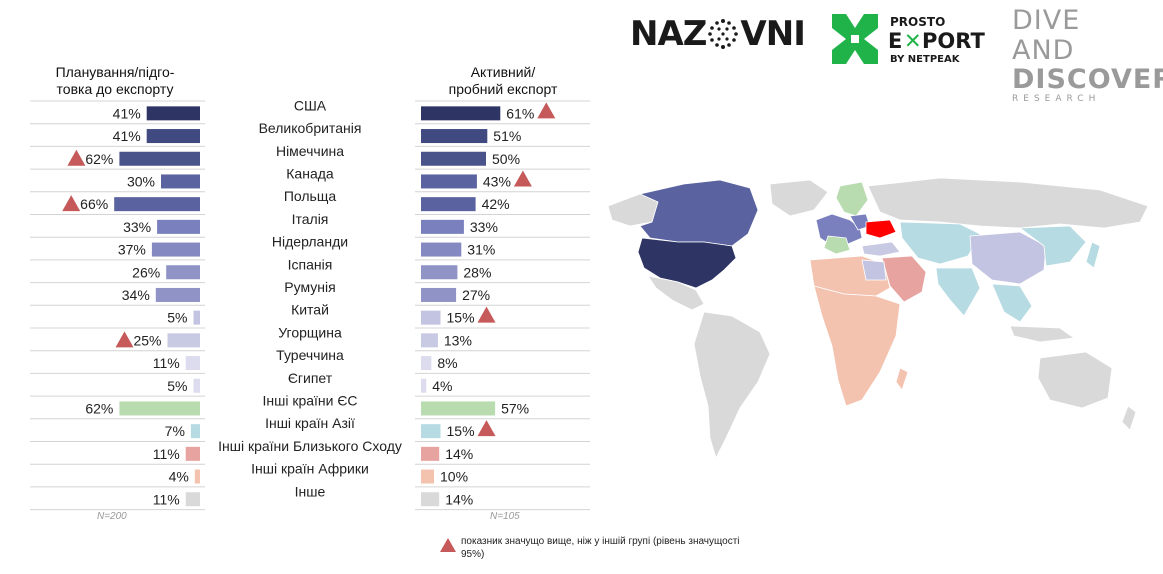 Image resolution: width=1163 pixels, height=574 pixels. I want to click on left-value-label: 7%, so click(175, 431).